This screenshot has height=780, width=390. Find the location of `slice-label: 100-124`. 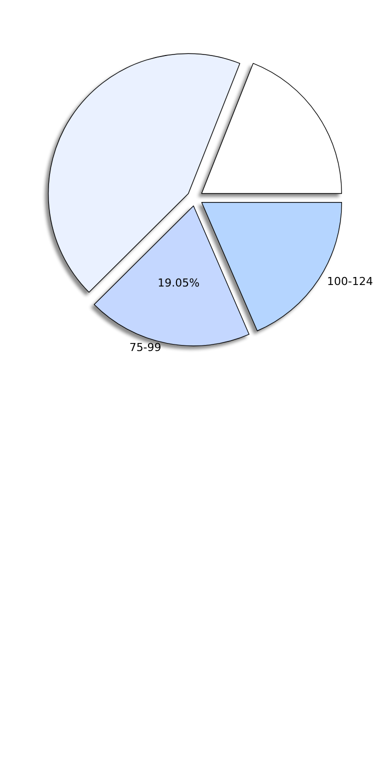

slice-label: 100-124 is located at coordinates (350, 281).